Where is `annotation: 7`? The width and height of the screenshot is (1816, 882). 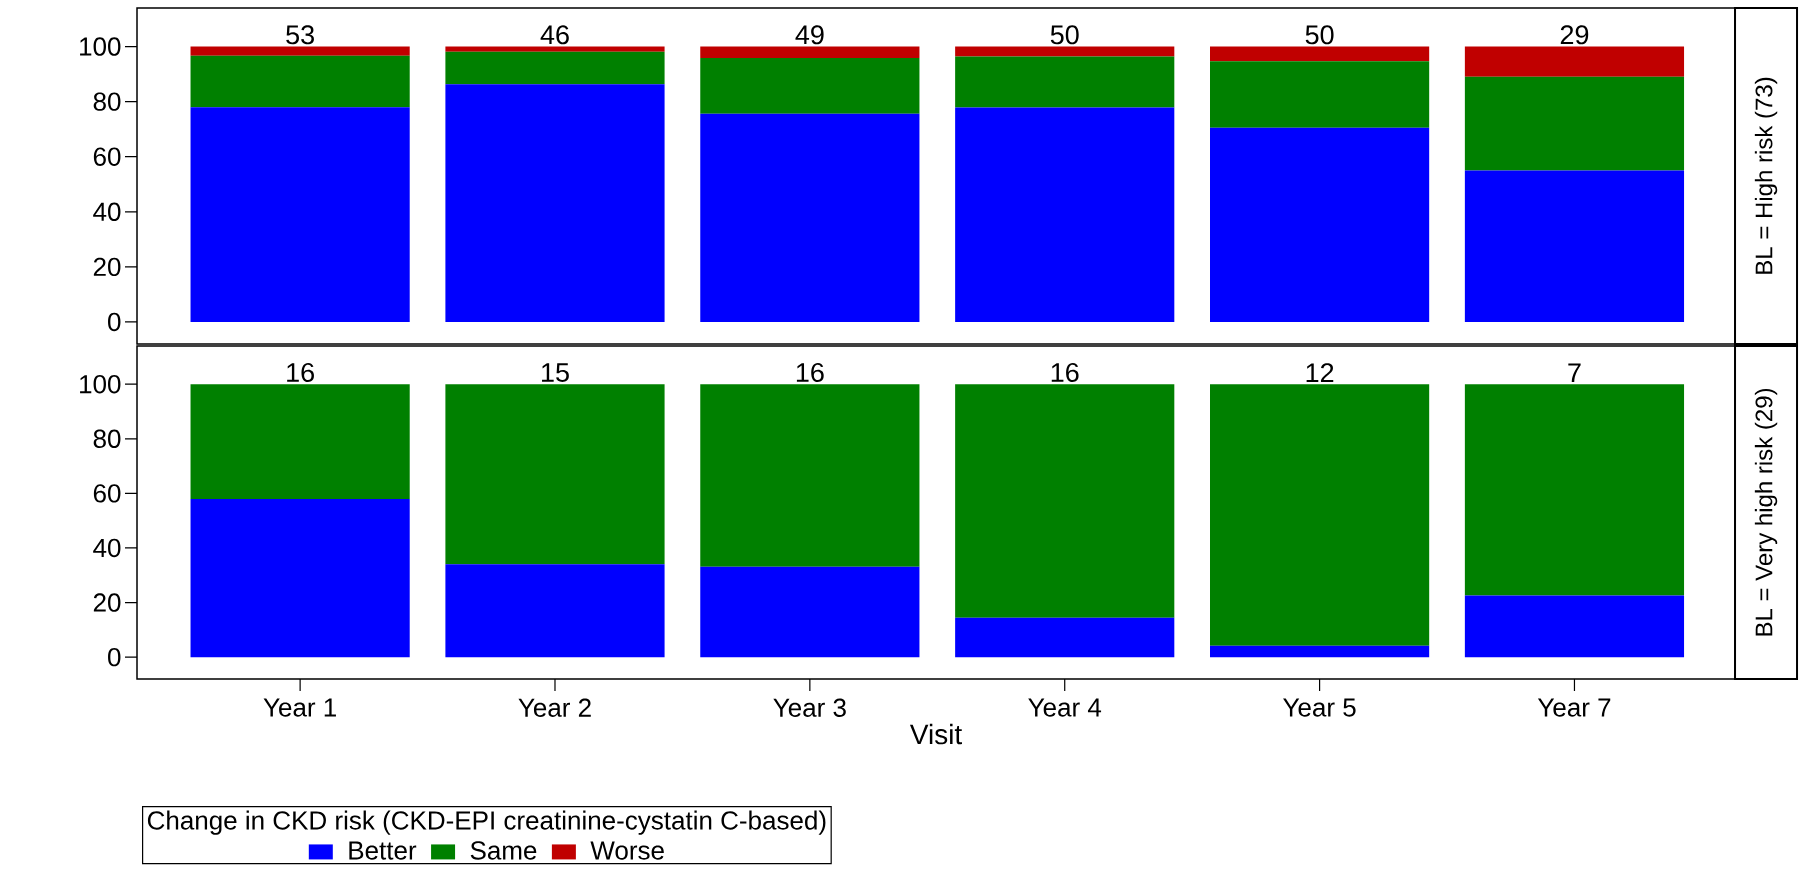 annotation: 7 is located at coordinates (1574, 372).